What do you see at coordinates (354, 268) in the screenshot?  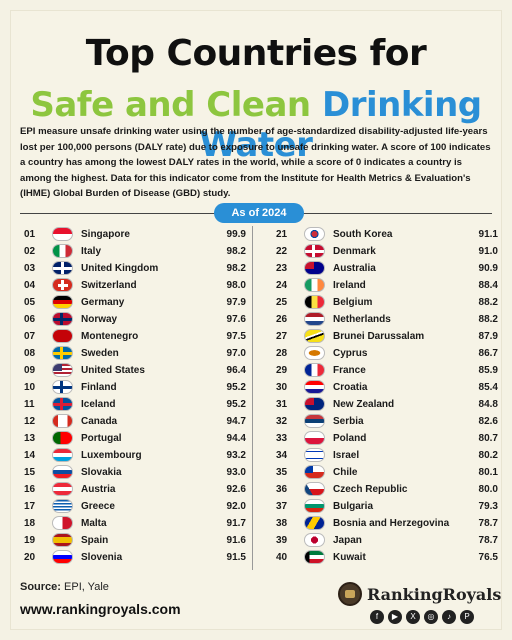 I see `country-name: Australia` at bounding box center [354, 268].